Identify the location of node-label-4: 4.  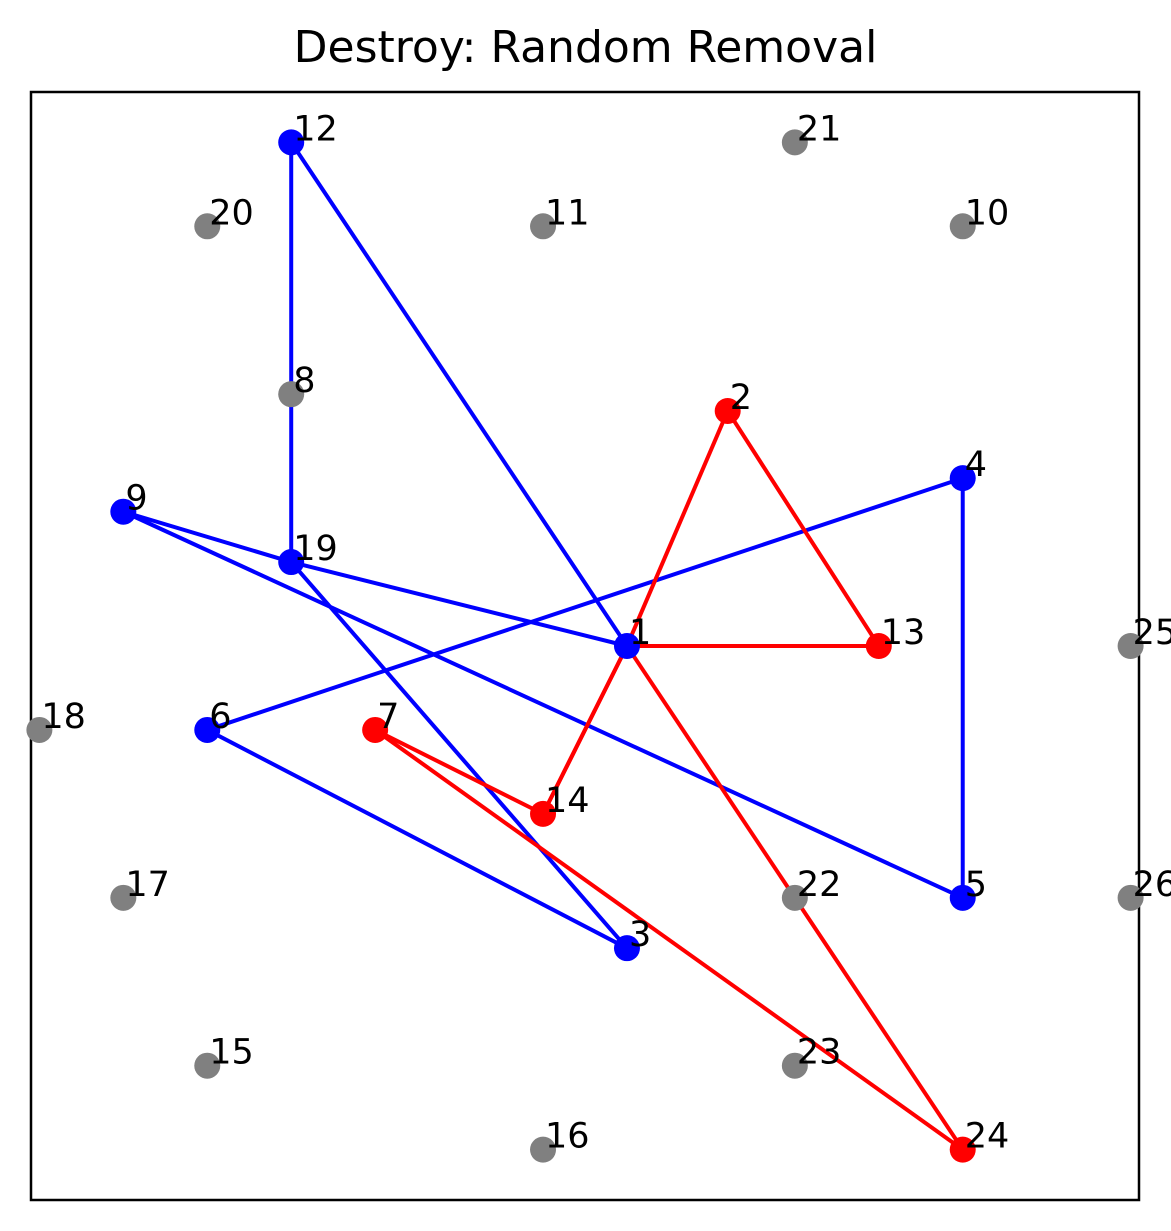
(976, 465).